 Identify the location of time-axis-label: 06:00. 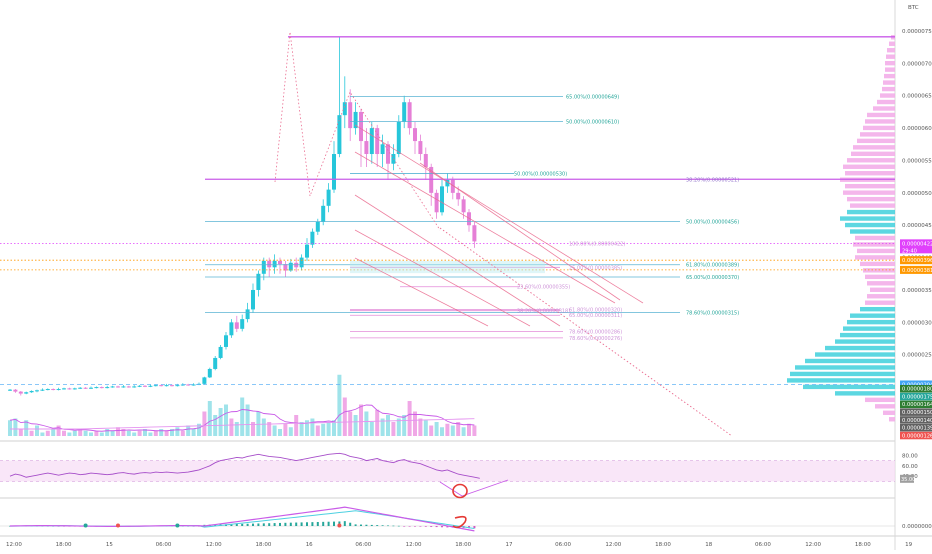
(563, 545).